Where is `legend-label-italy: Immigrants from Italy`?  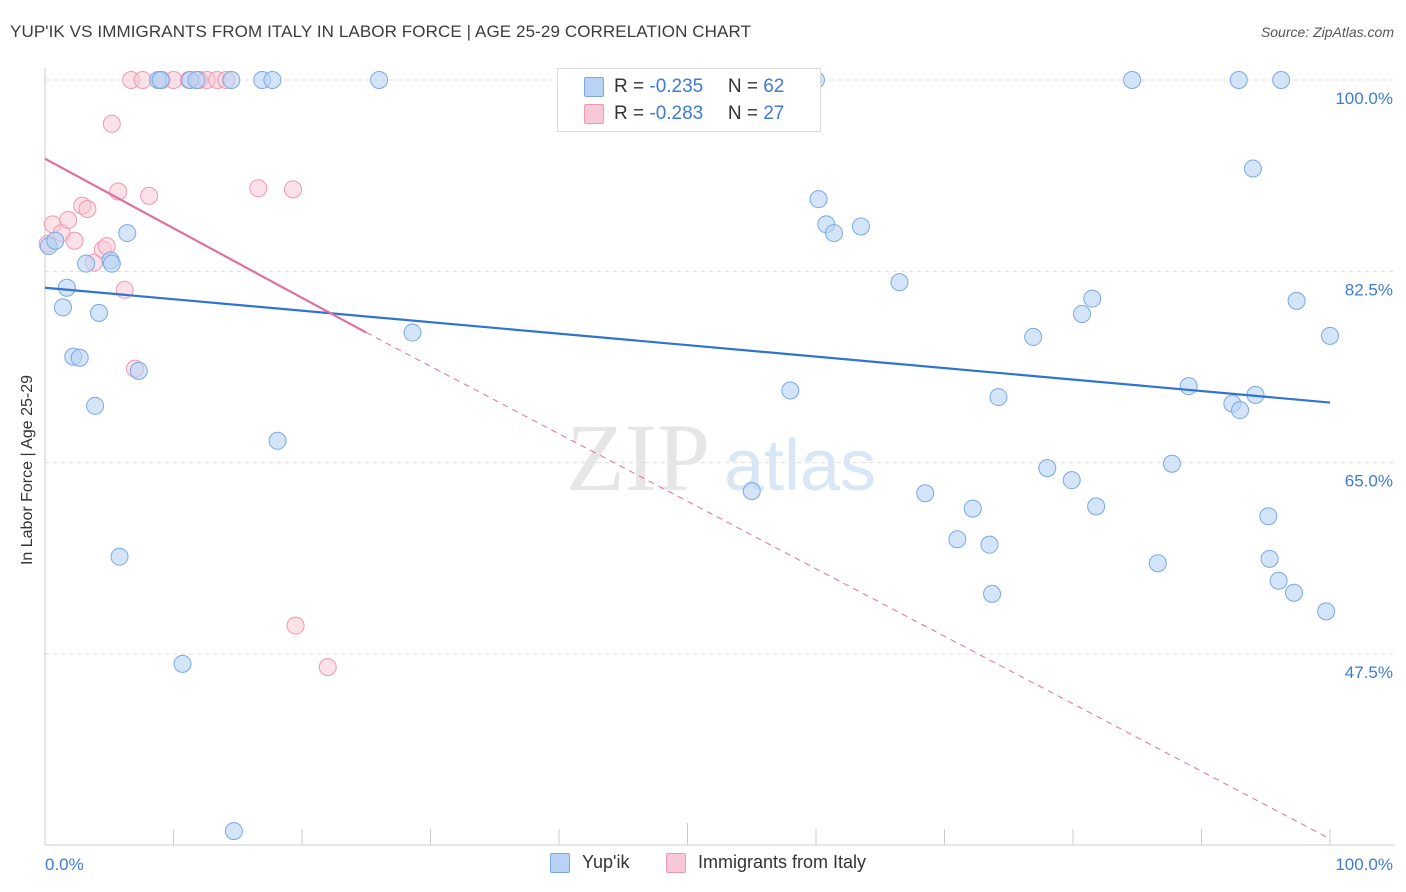
legend-label-italy: Immigrants from Italy is located at coordinates (782, 862).